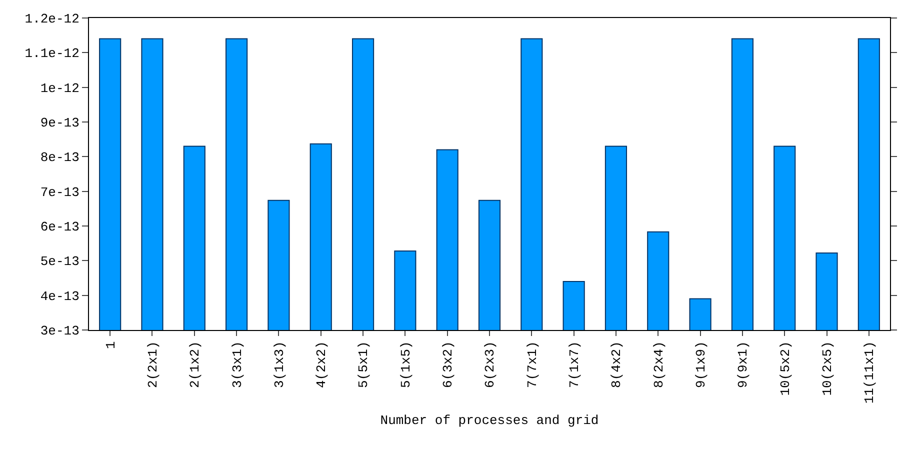 Image resolution: width=909 pixels, height=450 pixels. I want to click on x-tick-label: 5(1x5), so click(406, 364).